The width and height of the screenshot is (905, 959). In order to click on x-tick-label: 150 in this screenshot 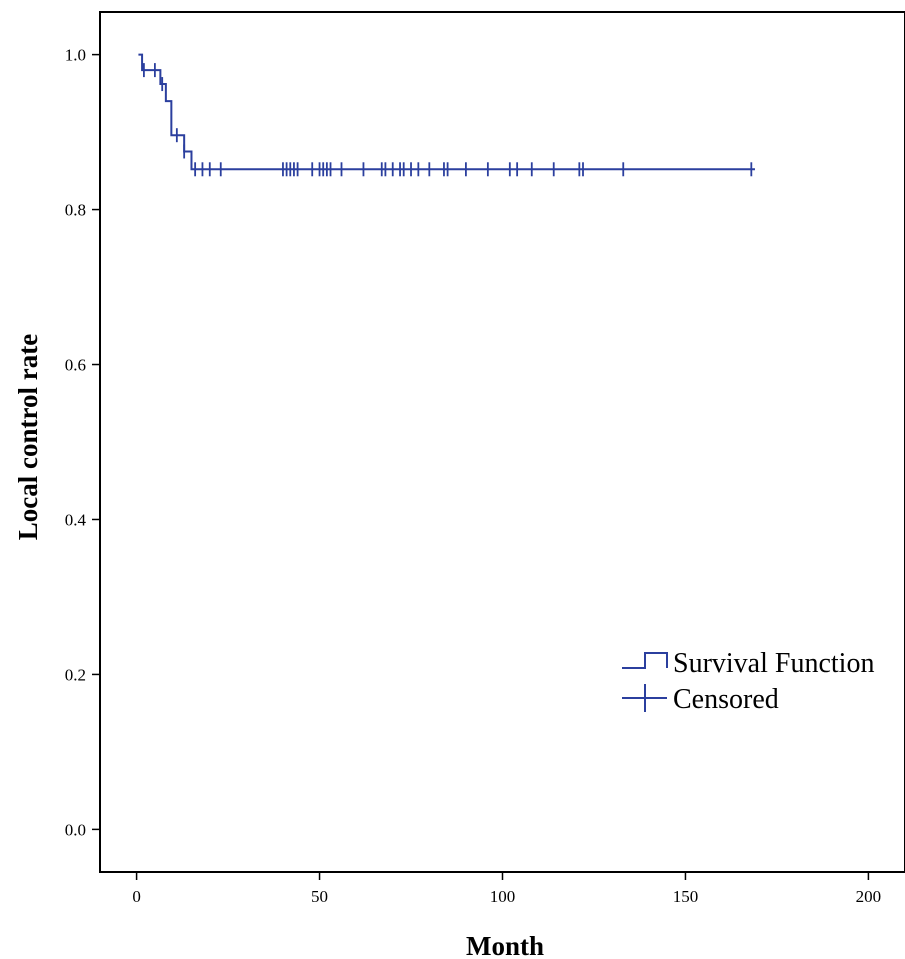, I will do `click(686, 896)`.